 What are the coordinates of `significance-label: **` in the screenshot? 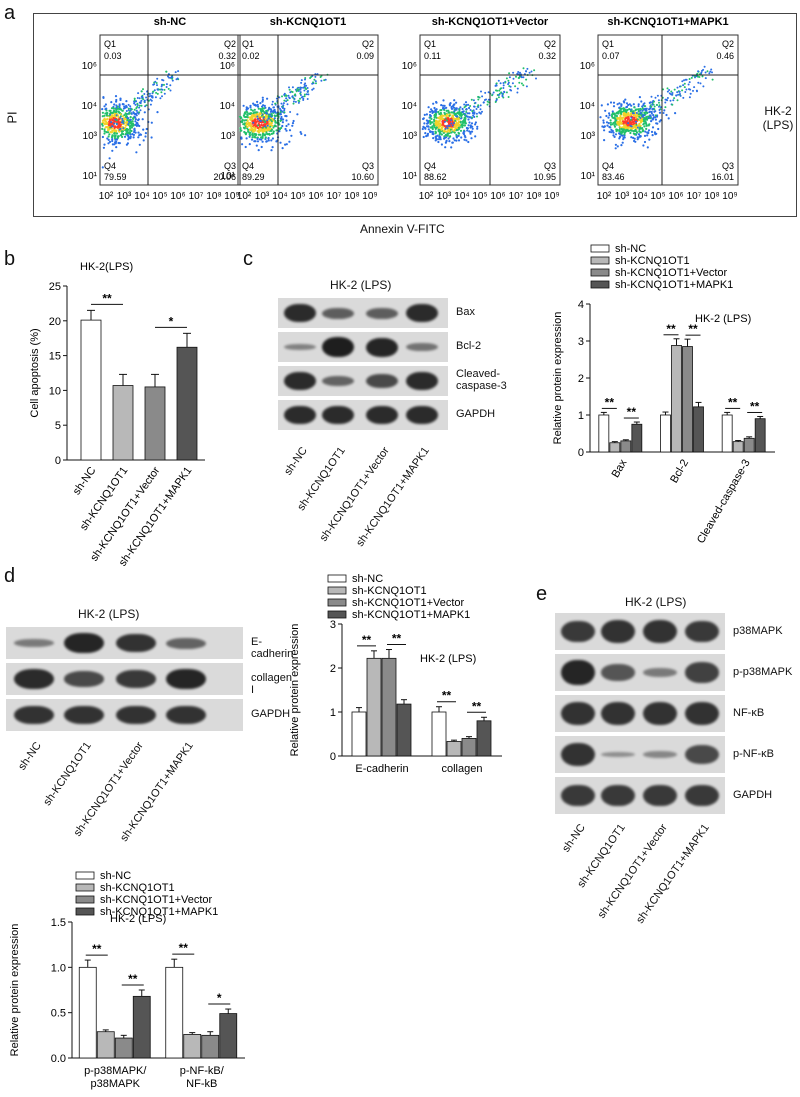 It's located at (367, 640).